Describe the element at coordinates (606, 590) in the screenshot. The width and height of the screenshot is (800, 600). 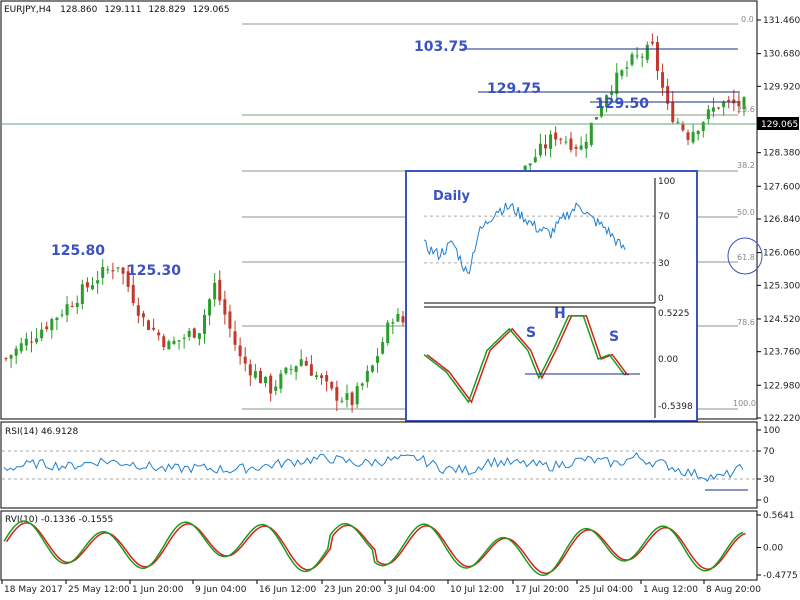
I see `time-tick-label: 25 Jul 04:00` at that location.